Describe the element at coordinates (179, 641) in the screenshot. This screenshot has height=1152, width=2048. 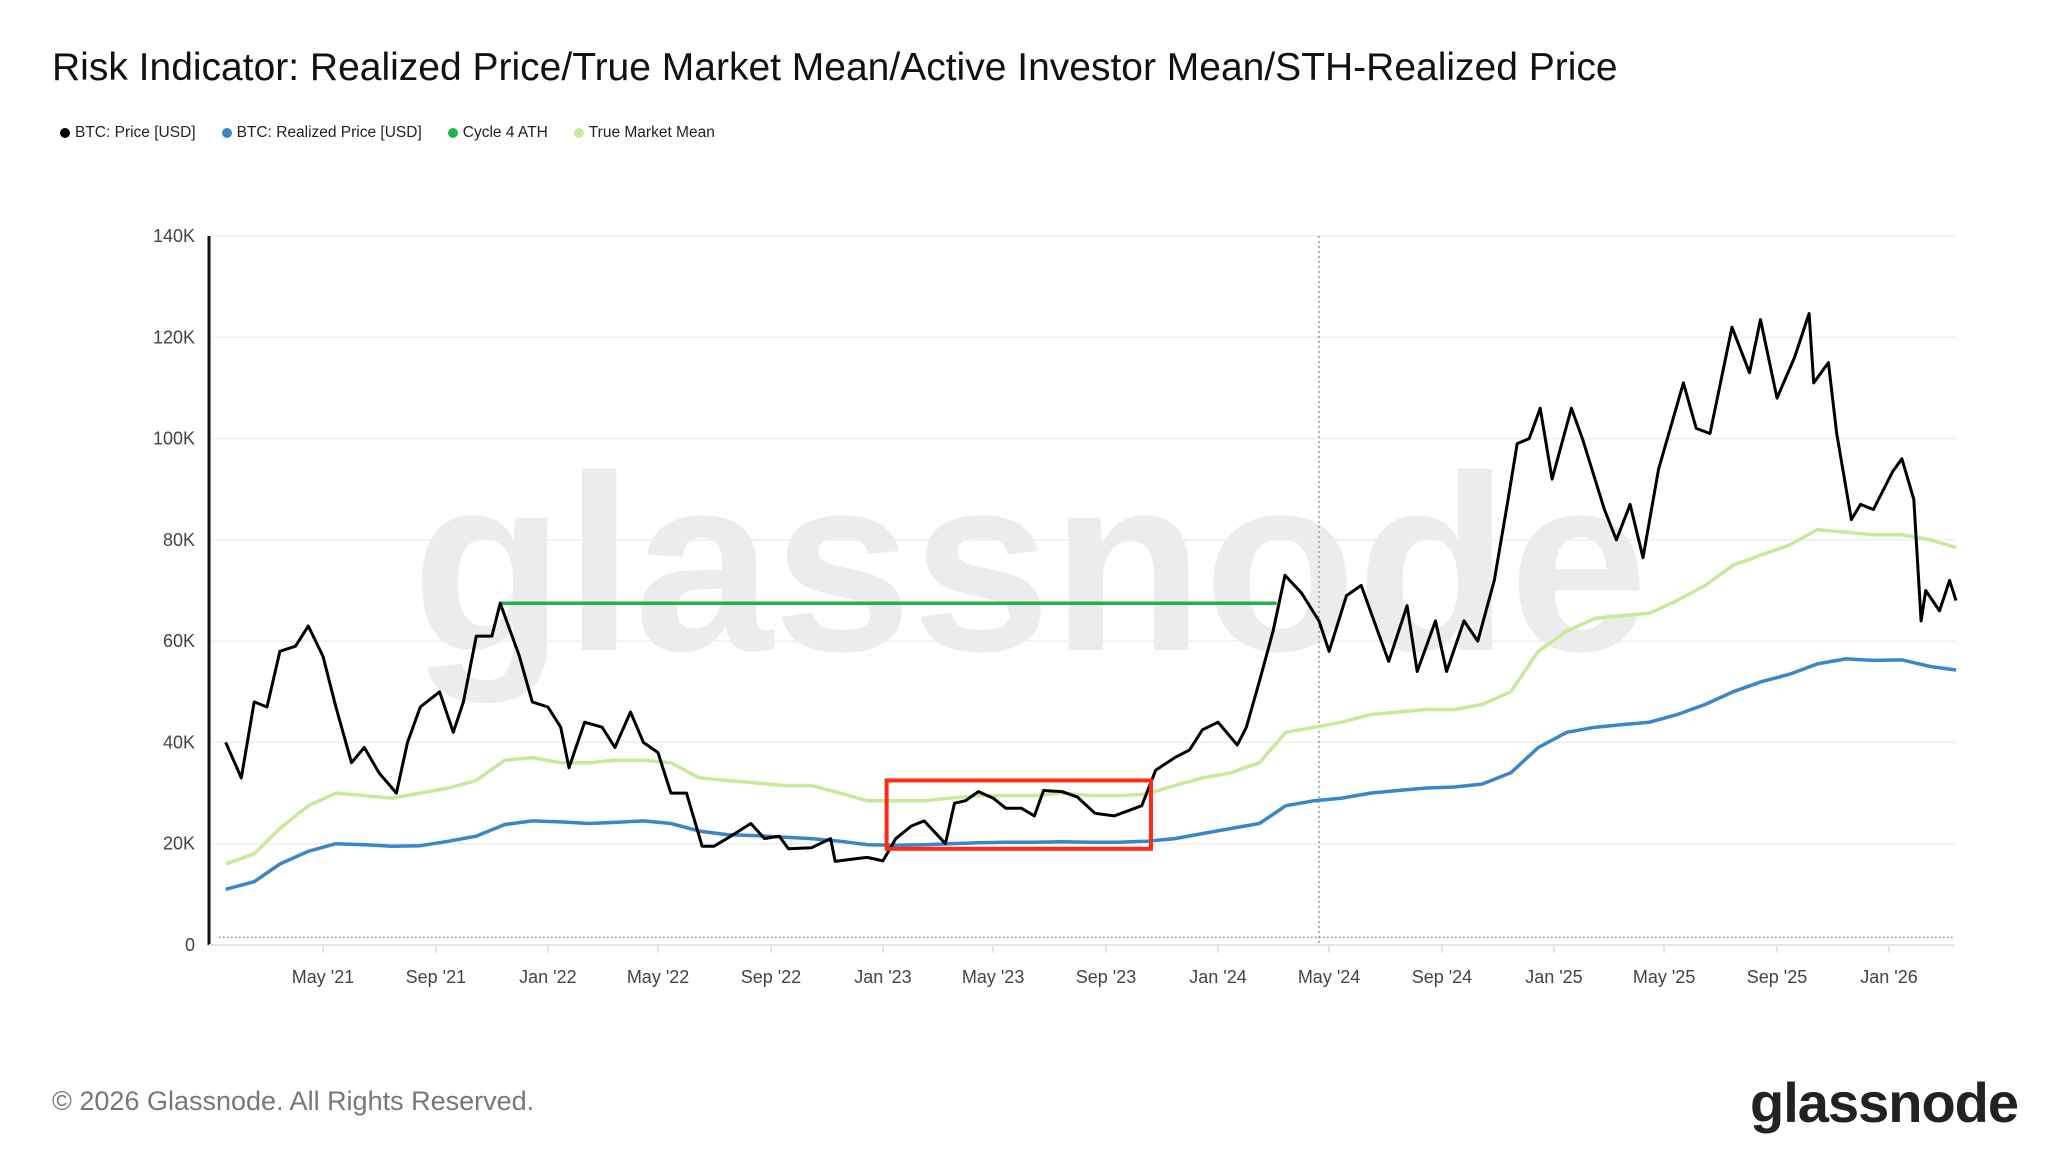
I see `y-tick-label: 60K` at that location.